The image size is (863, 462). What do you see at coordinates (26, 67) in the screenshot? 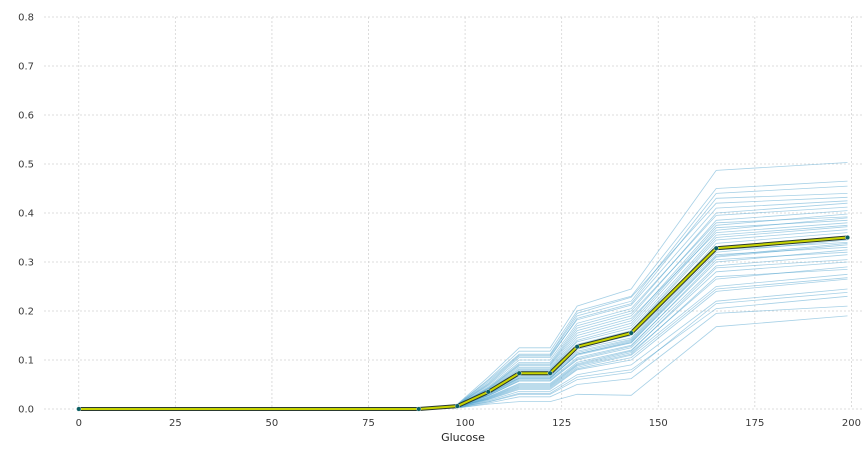
I see `y-tick-label: 0.7` at bounding box center [26, 67].